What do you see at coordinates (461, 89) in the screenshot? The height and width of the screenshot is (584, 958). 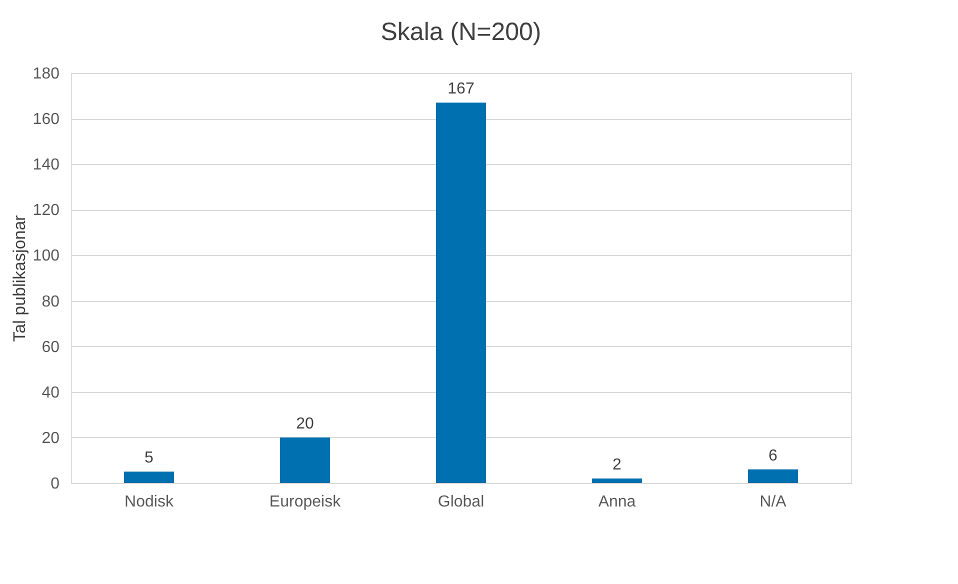 I see `data-label: 167` at bounding box center [461, 89].